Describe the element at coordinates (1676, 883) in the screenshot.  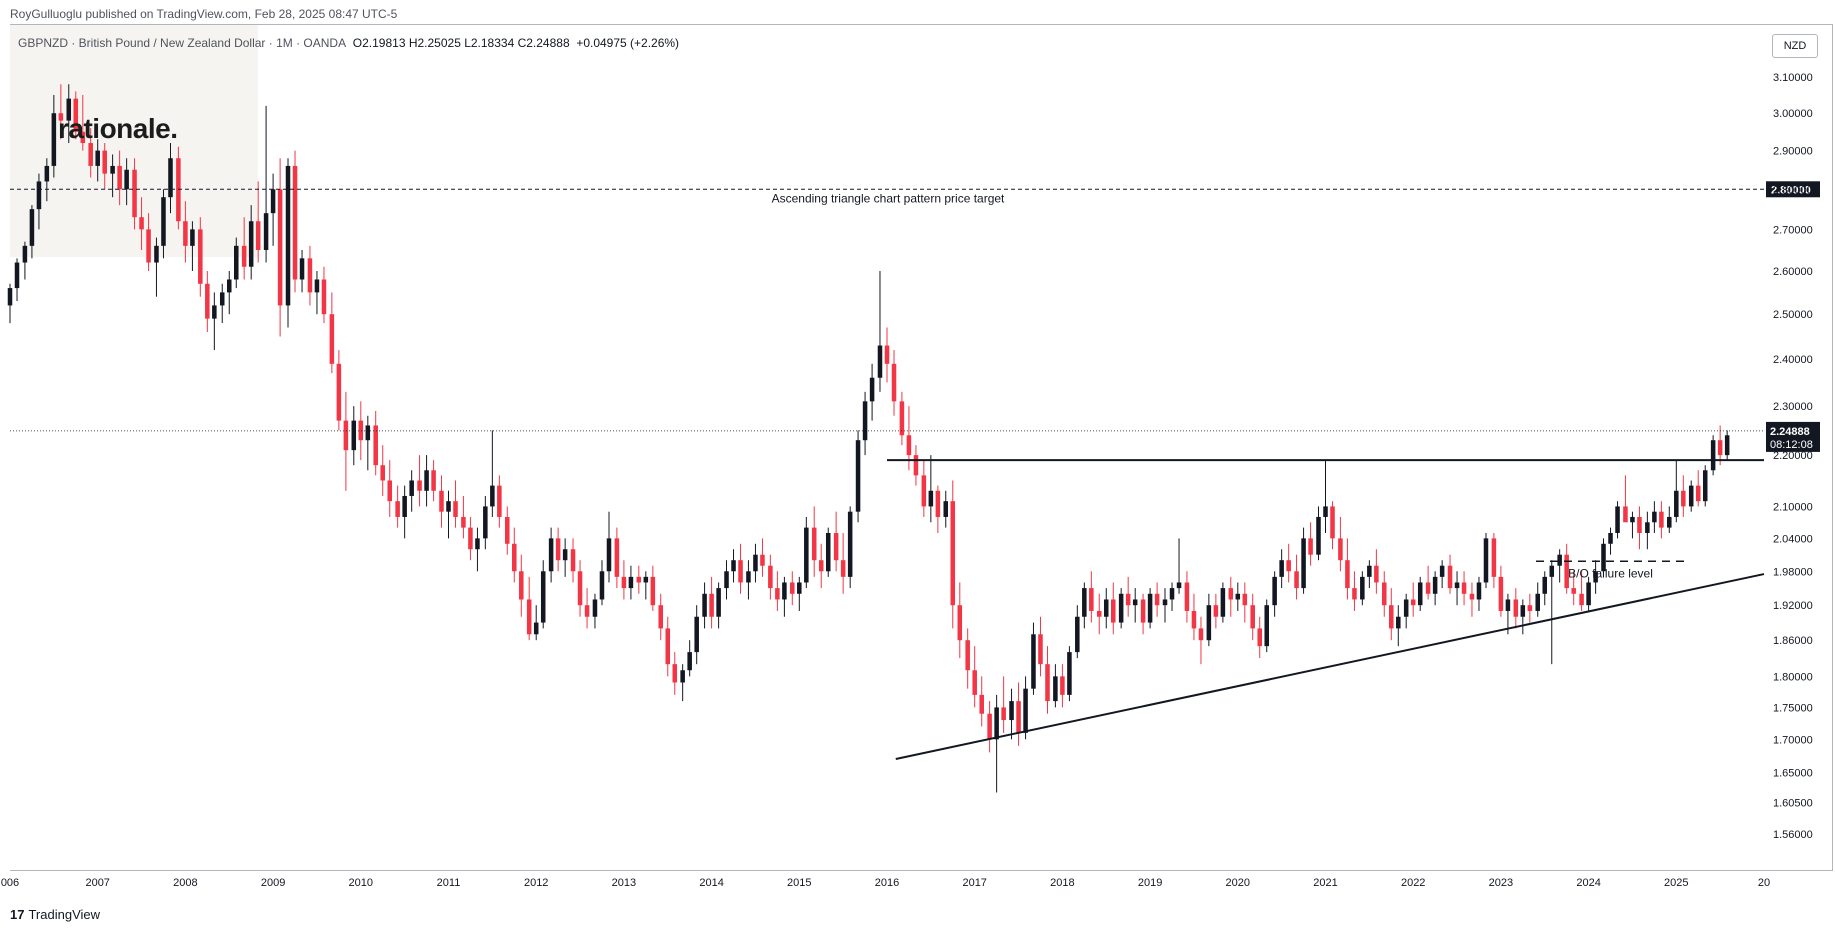
I see `x-tick-label: 2025` at that location.